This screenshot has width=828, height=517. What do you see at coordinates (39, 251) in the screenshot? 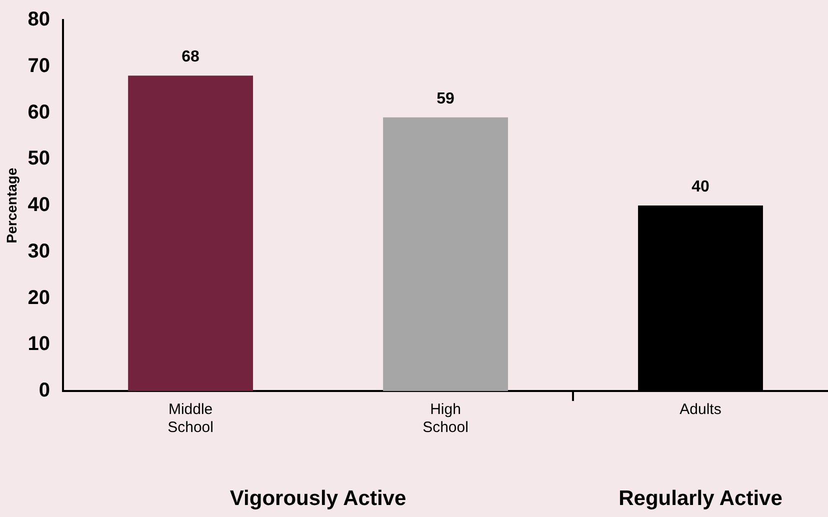
I see `y-tick-label: 30` at bounding box center [39, 251].